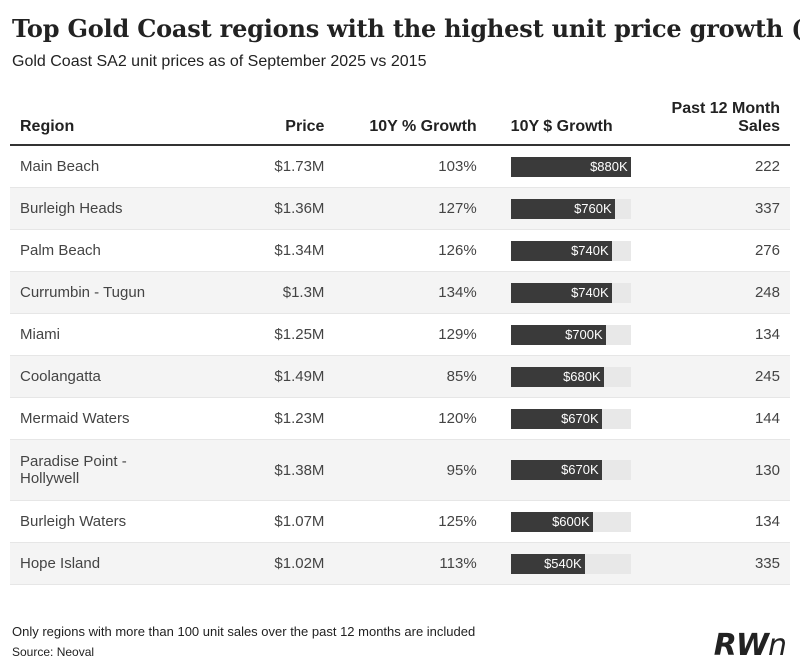 The height and width of the screenshot is (670, 800). I want to click on table-row: Hope Island $1.02M 113% $540K 335, so click(400, 563).